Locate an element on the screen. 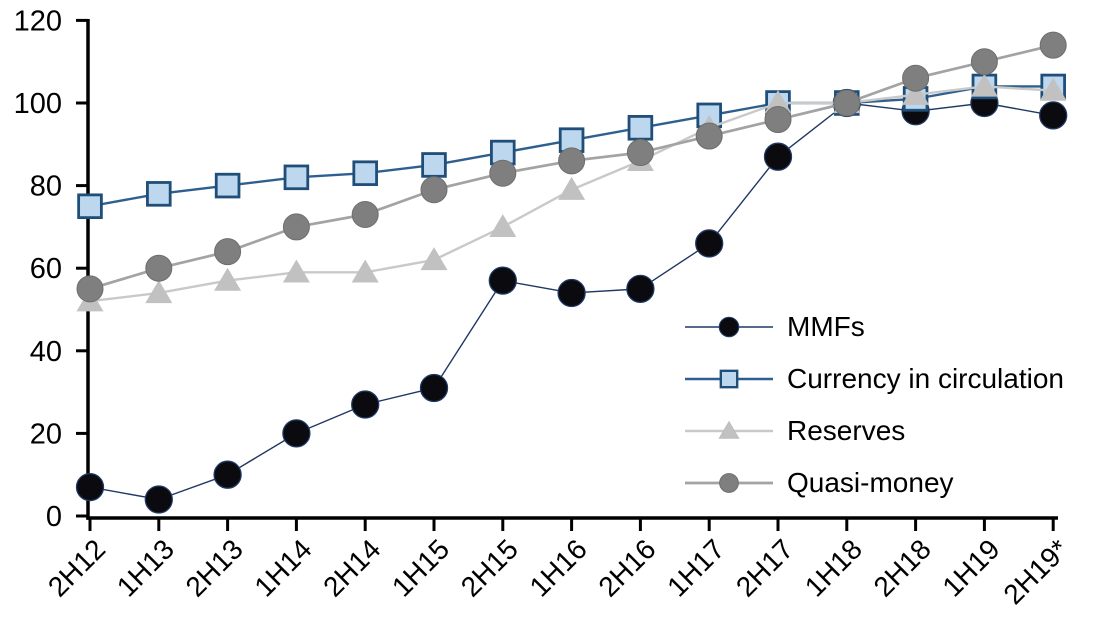 This screenshot has width=1119, height=640. legend-item-mmfs: MMFs is located at coordinates (873, 327).